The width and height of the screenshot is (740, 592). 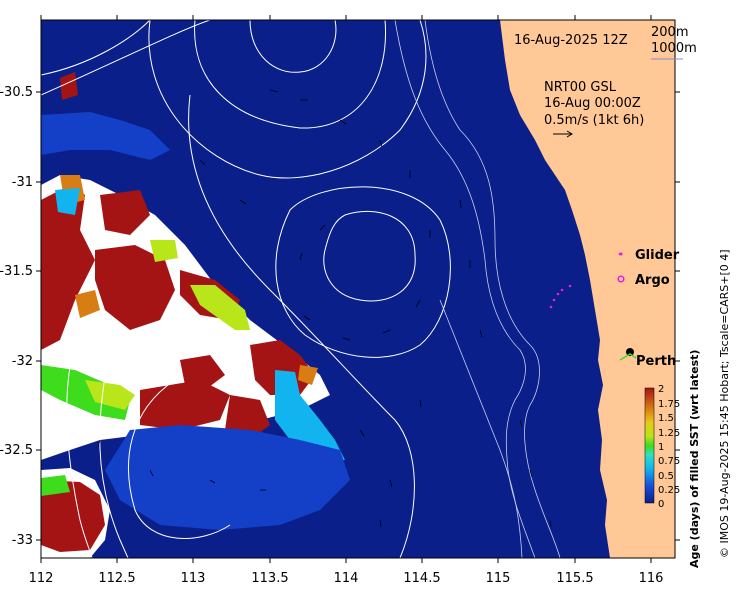 I want to click on argo-legend-label: Argo, so click(x=652, y=280).